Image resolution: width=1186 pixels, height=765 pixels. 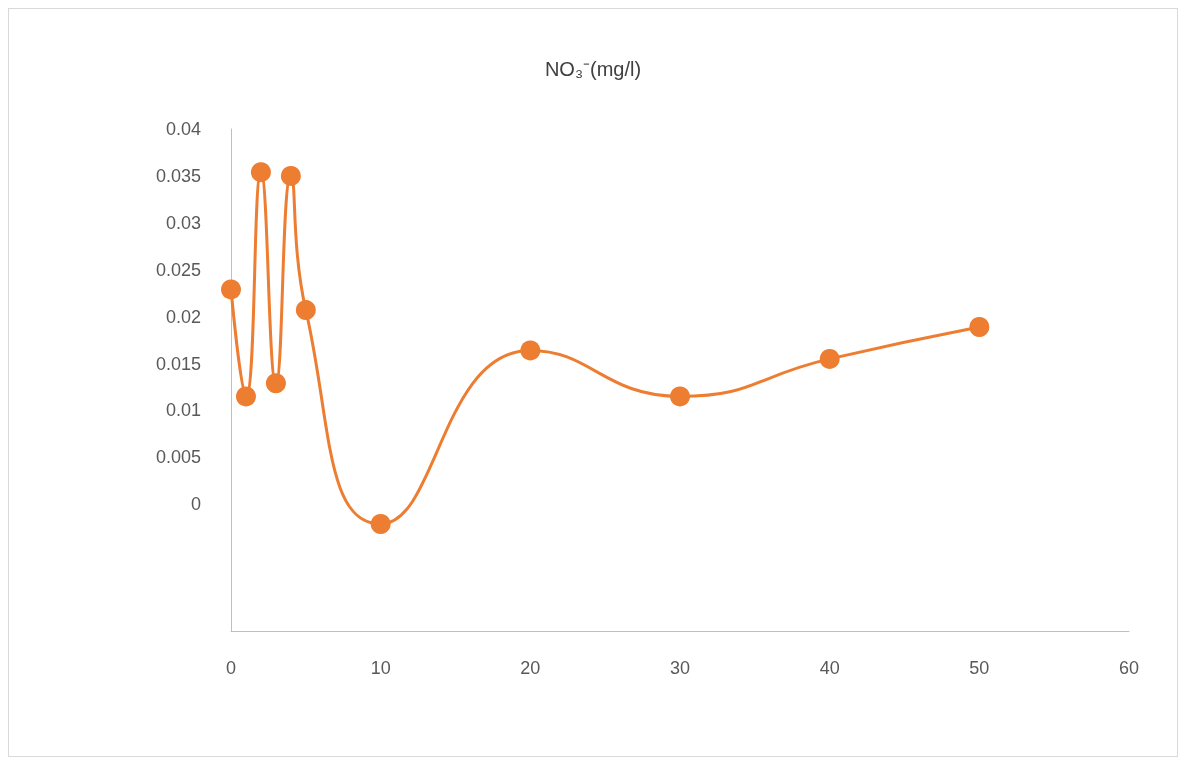 I want to click on x-tick-label: 60, so click(x=1129, y=668).